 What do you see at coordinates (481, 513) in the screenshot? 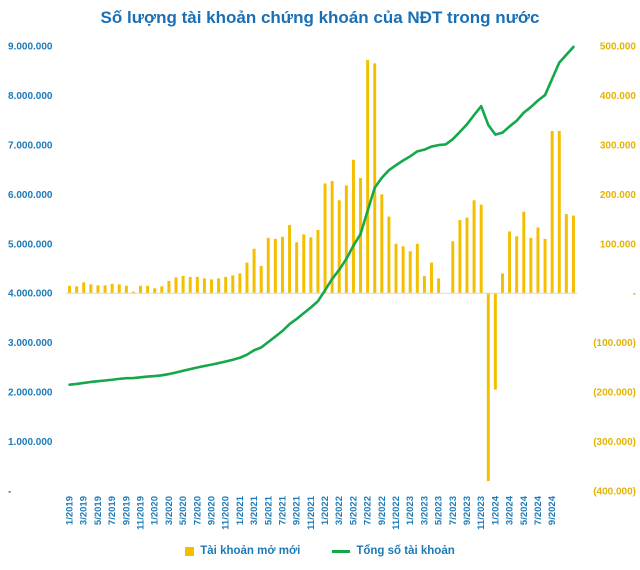
I see `x-axis-tick-label: 11/2023` at bounding box center [481, 513].